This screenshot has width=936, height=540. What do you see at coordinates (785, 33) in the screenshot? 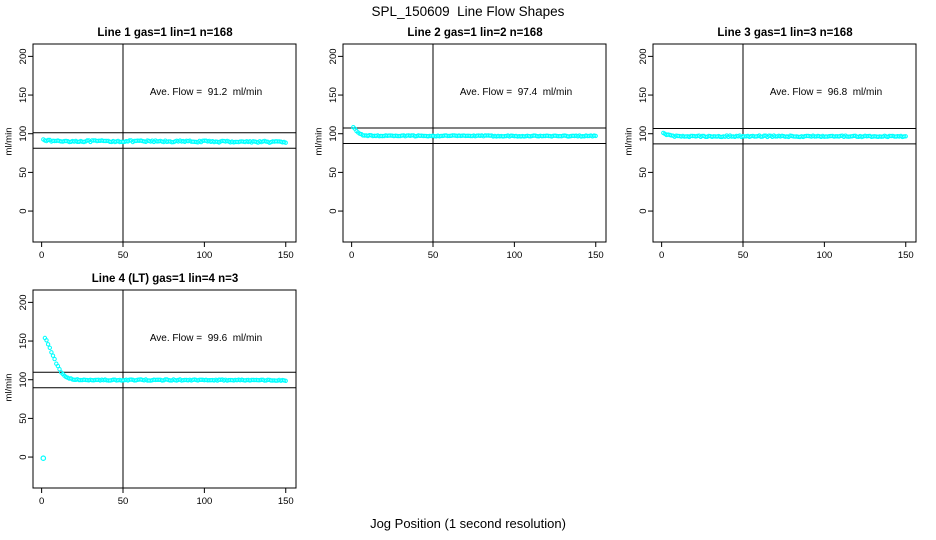
I see `panel-3-title: Line 3 gas=1 lin=3 n=168` at bounding box center [785, 33].